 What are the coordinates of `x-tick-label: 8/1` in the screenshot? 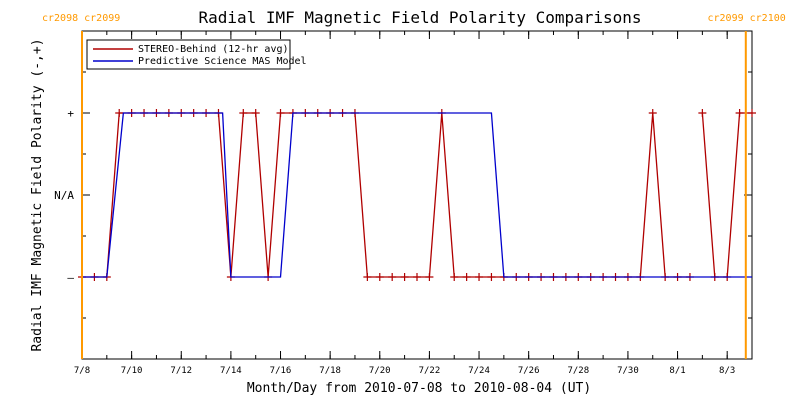 It's located at (677, 371).